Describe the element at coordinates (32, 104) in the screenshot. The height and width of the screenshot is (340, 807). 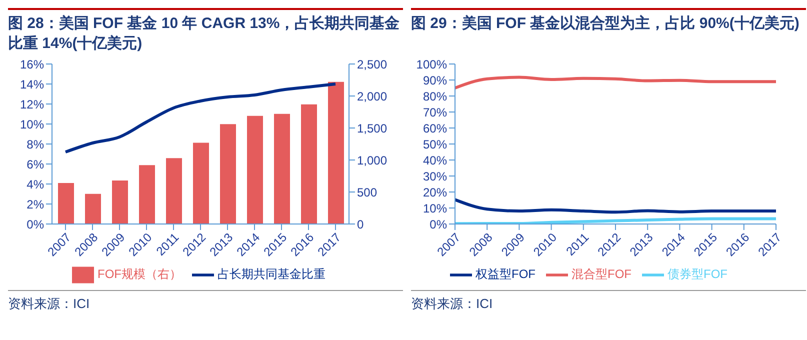
I see `y-tick-label: 12%` at that location.